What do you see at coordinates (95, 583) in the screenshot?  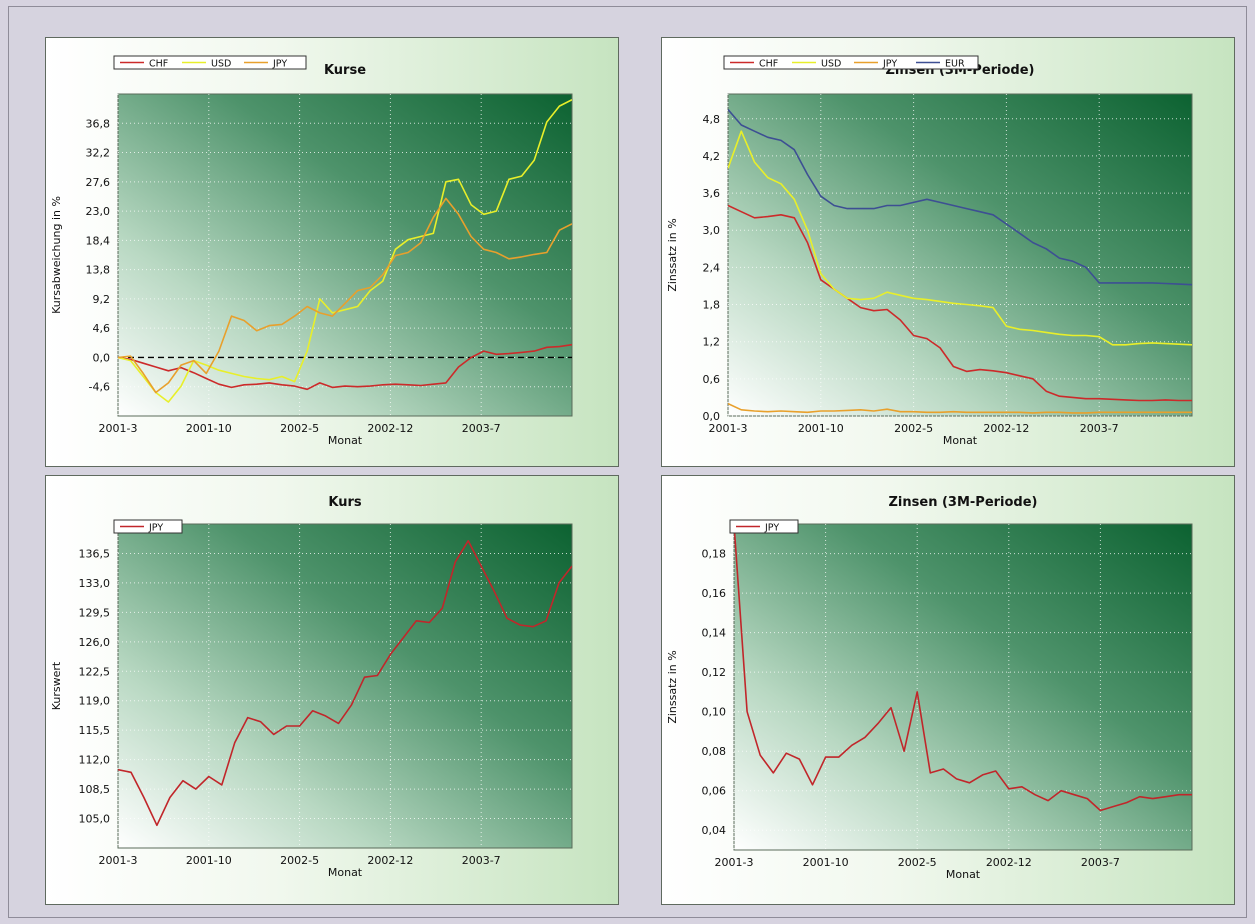 I see `y-tick-label: 133,0` at bounding box center [95, 583].